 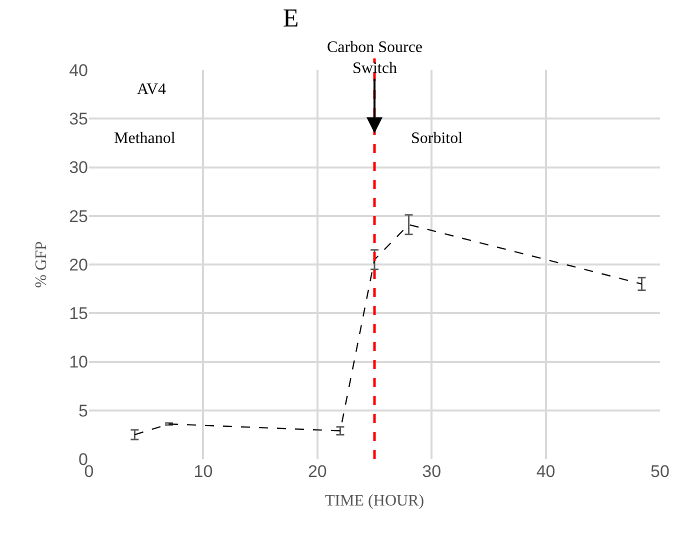 I want to click on annotation: AV4, so click(x=151, y=89).